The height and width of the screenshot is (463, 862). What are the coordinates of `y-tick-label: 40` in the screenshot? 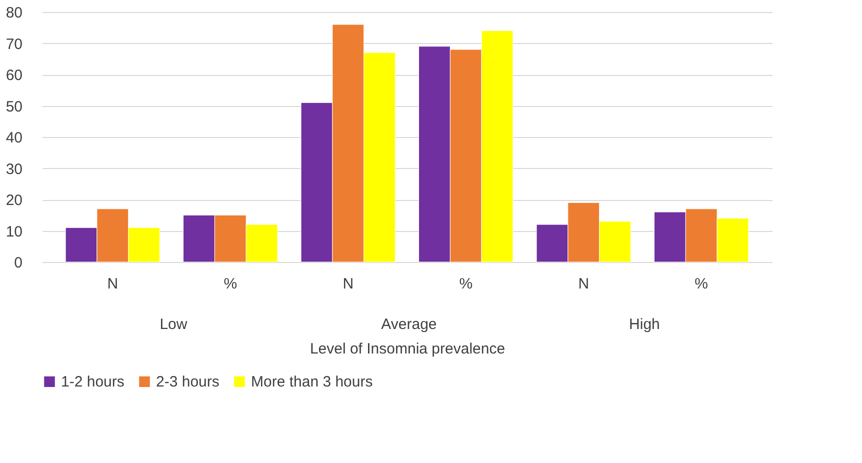 It's located at (14, 138).